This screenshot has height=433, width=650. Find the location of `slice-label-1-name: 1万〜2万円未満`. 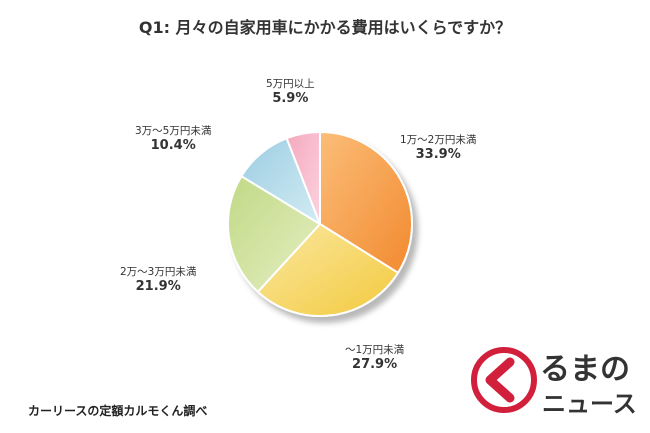

slice-label-1-name: 1万〜2万円未満 is located at coordinates (438, 140).